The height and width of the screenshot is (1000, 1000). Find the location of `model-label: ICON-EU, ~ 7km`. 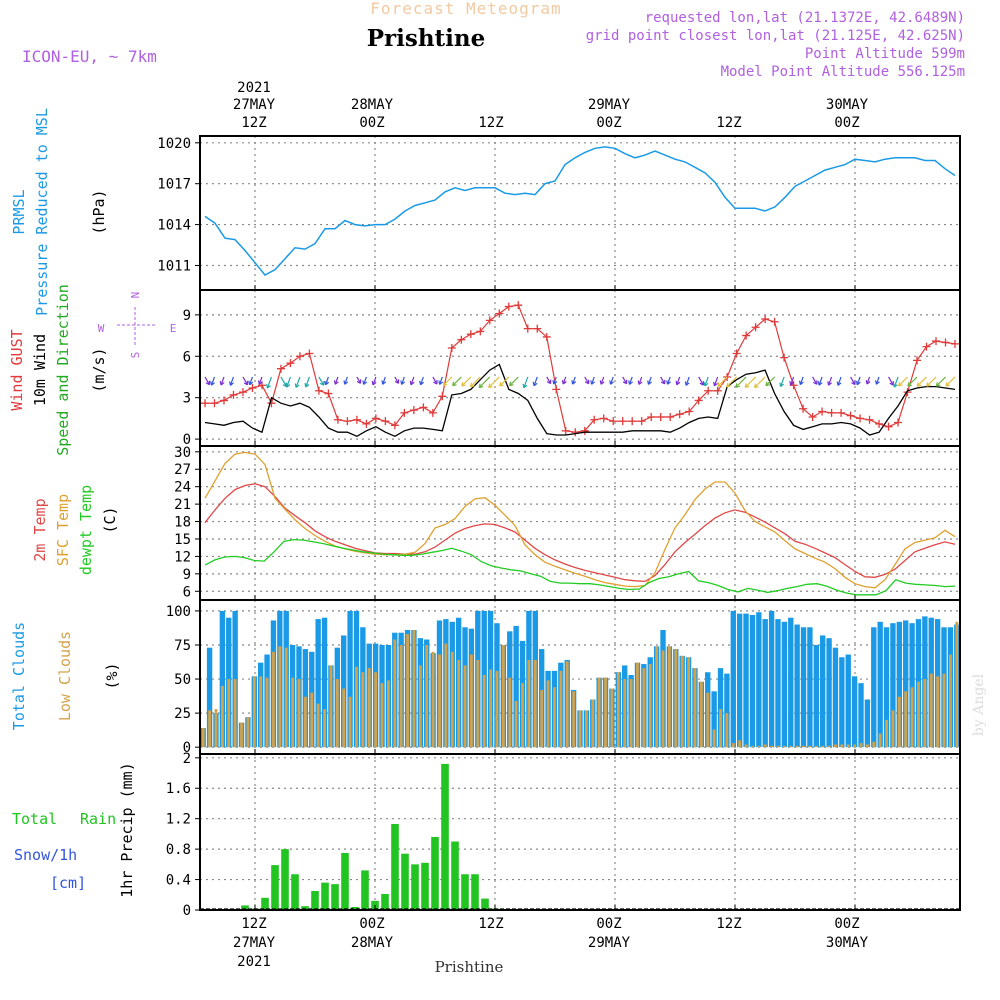

model-label: ICON-EU, ~ 7km is located at coordinates (89, 56).